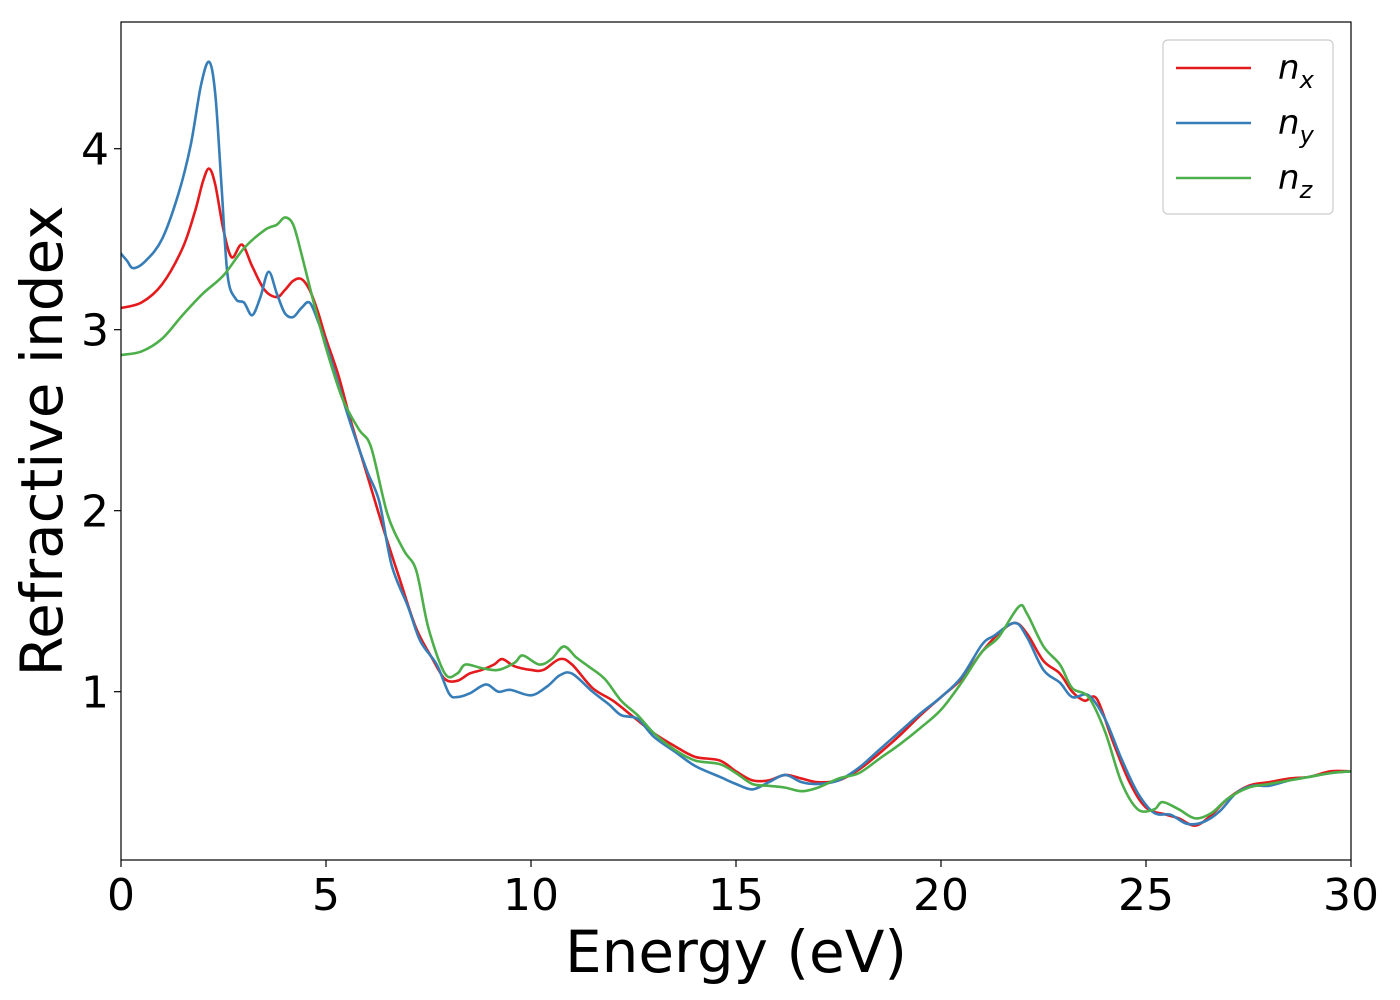 This screenshot has width=1400, height=1000. What do you see at coordinates (1307, 135) in the screenshot?
I see `legend-label-subscript: y` at bounding box center [1307, 135].